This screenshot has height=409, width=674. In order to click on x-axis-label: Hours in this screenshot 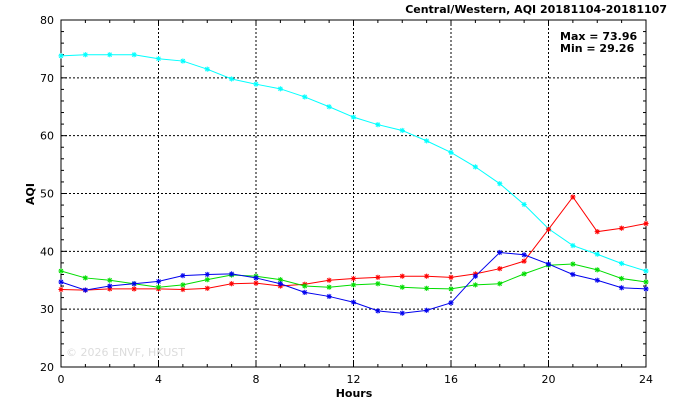, I will do `click(354, 393)`.